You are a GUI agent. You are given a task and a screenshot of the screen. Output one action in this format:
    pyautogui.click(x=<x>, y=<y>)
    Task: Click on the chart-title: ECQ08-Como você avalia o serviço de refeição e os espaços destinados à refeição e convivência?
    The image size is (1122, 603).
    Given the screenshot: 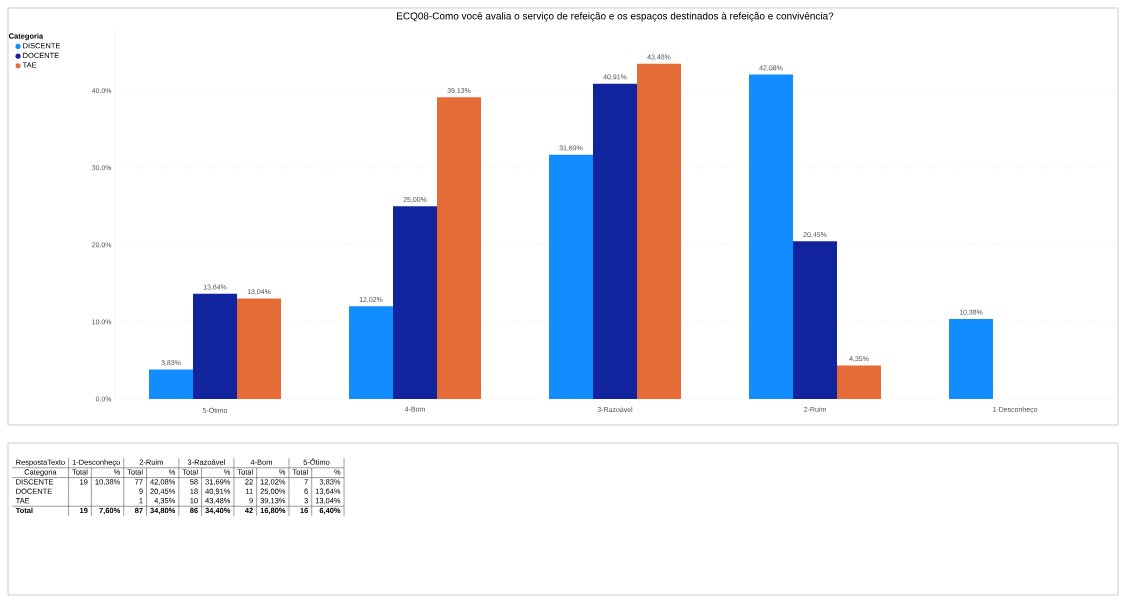 What is the action you would take?
    pyautogui.click(x=615, y=17)
    